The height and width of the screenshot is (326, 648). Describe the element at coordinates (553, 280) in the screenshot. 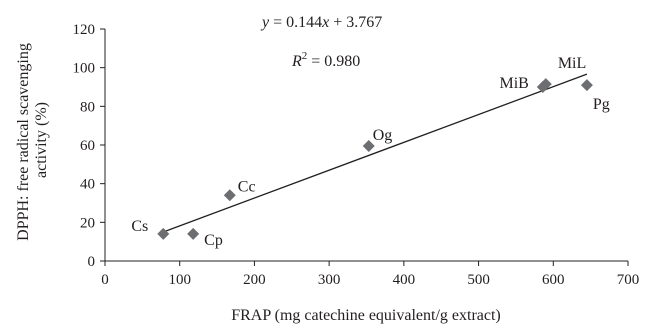

I see `x-tick-label: 600` at that location.